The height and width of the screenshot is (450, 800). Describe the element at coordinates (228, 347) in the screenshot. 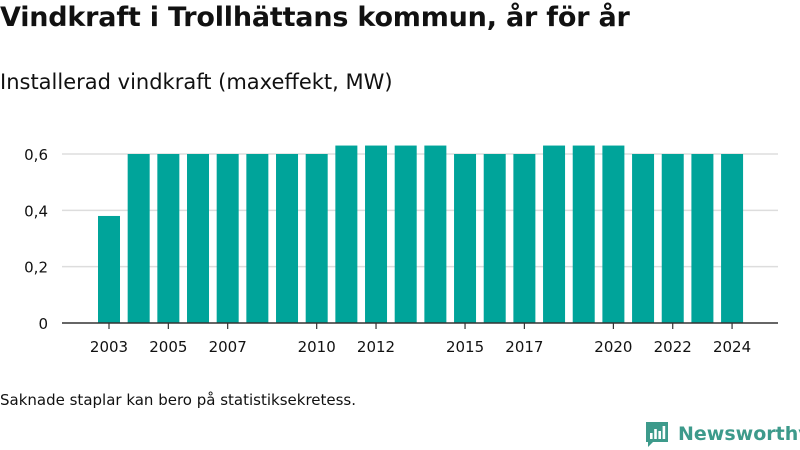

I see `x-tick-label: 2007` at that location.